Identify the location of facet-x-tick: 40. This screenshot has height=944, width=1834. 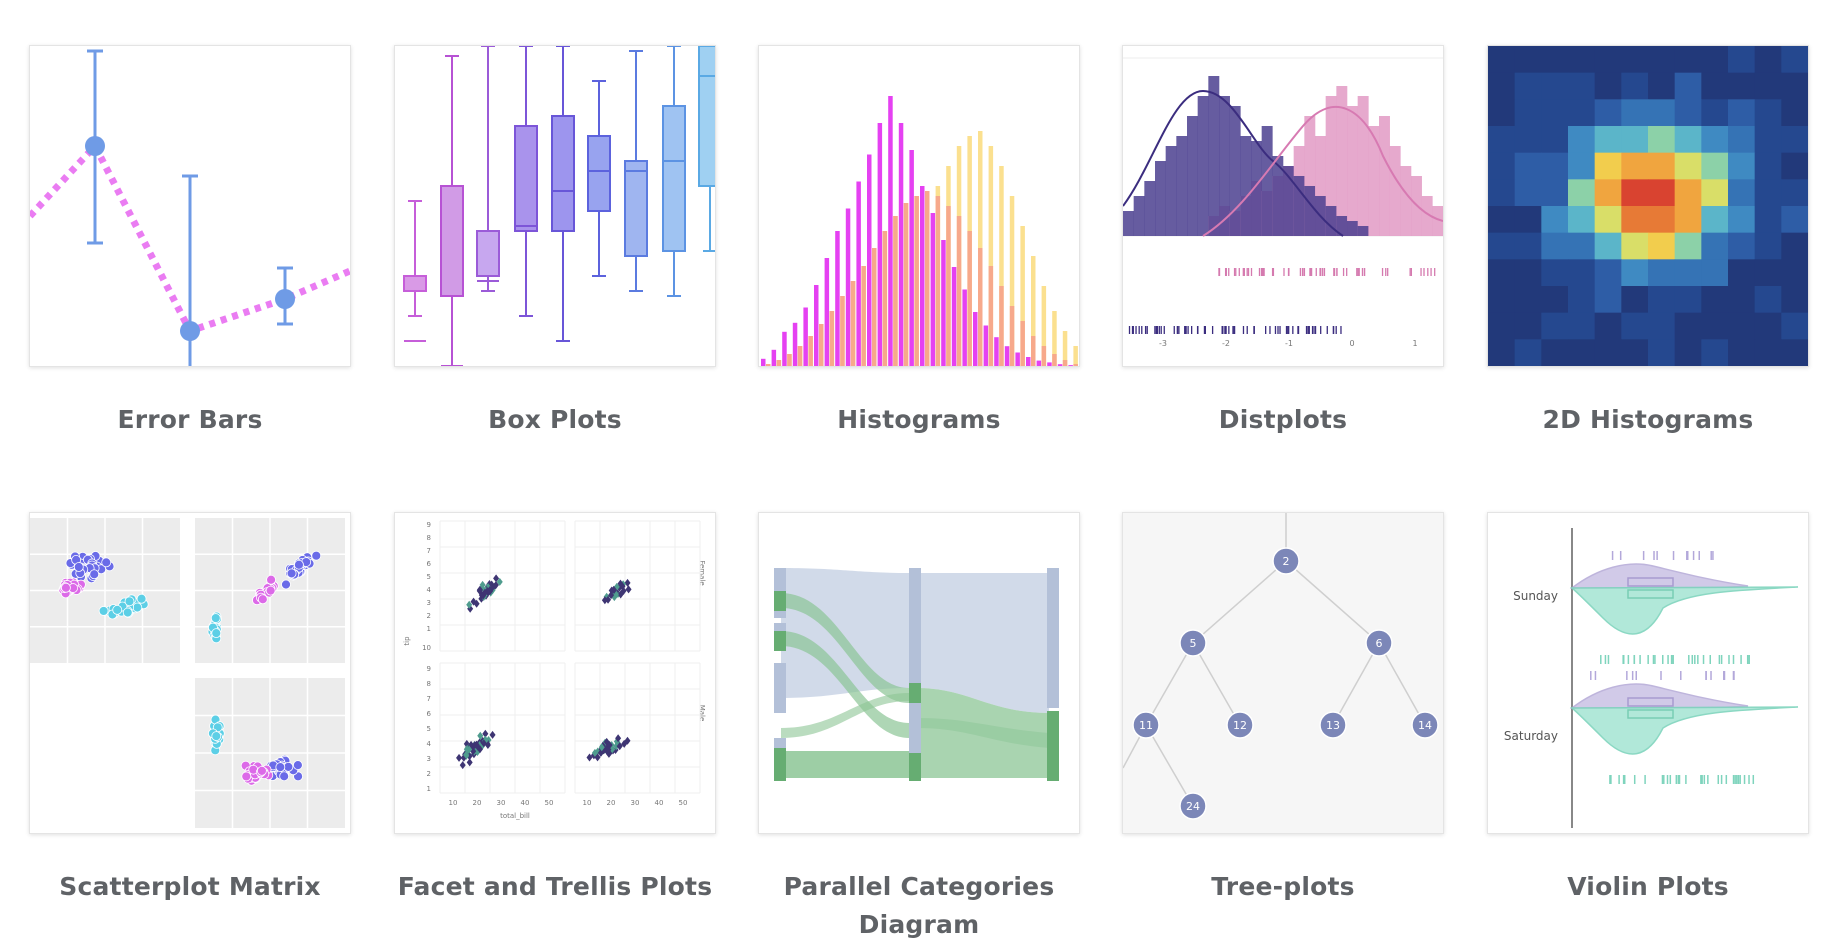
(659, 803).